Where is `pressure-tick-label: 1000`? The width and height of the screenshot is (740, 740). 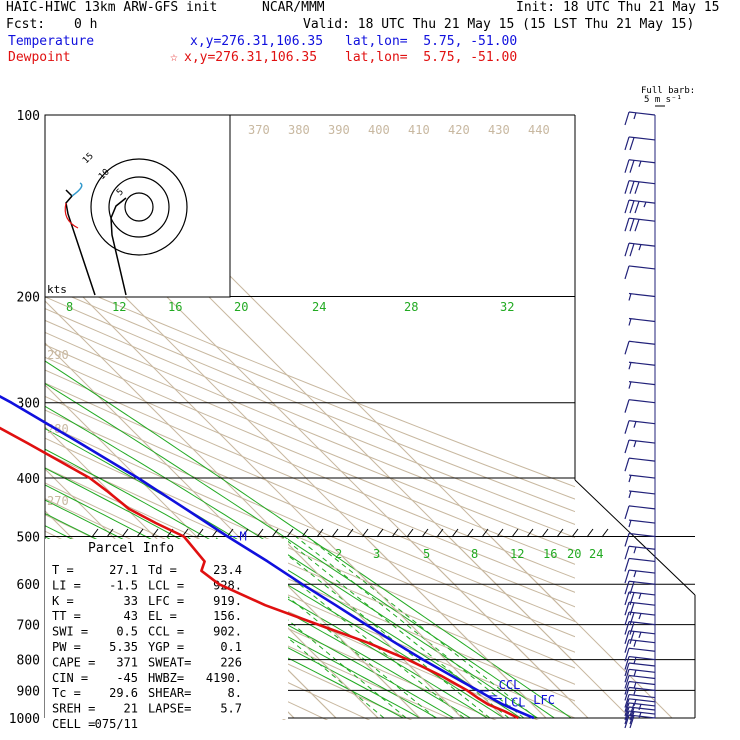
pressure-tick-label: 1000 is located at coordinates (24, 719).